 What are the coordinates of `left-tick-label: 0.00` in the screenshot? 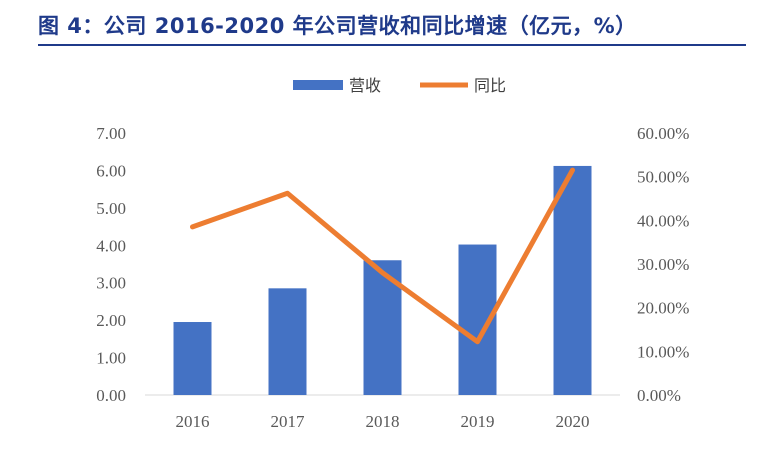 It's located at (111, 395).